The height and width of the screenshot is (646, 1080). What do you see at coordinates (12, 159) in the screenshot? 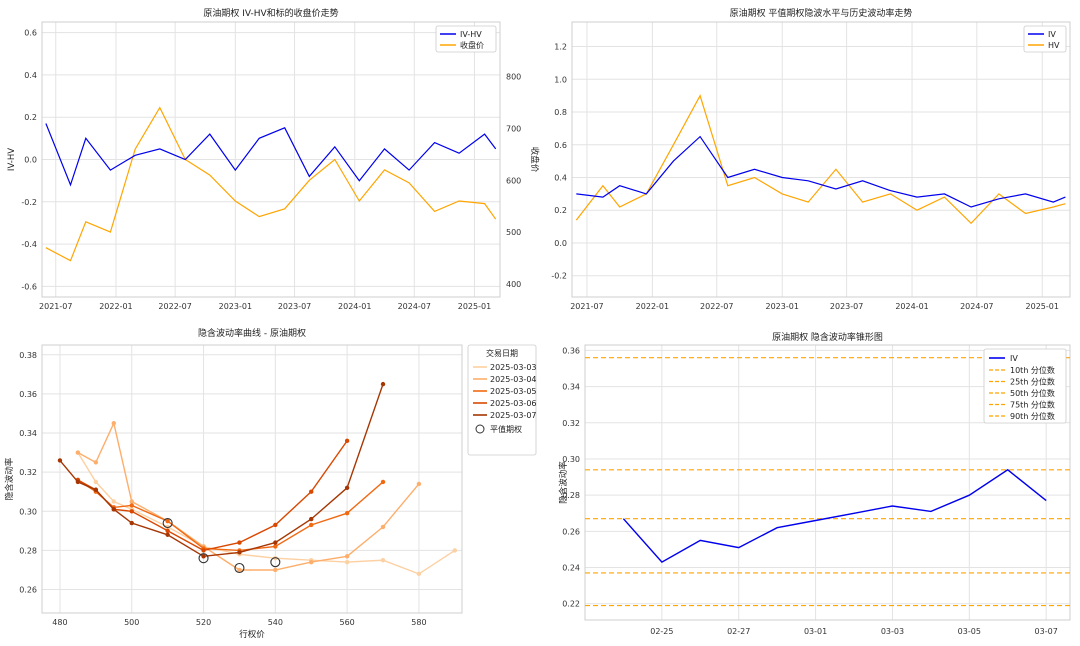
I see `y-axis-label: IV-HV` at bounding box center [12, 159].